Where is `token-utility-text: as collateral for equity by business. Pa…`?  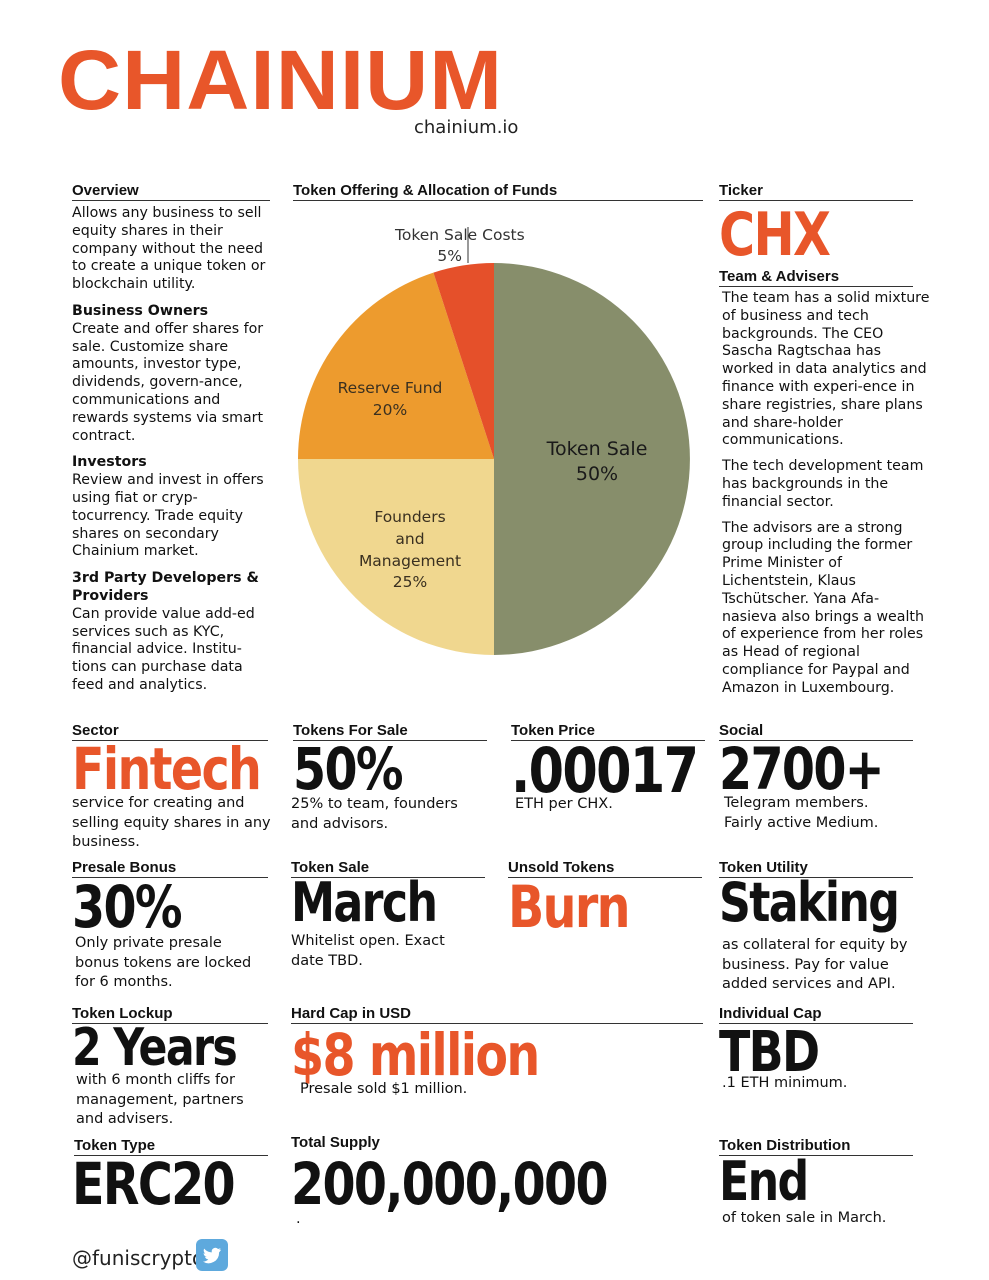
token-utility-text: as collateral for equity by business. Pa… is located at coordinates (815, 964).